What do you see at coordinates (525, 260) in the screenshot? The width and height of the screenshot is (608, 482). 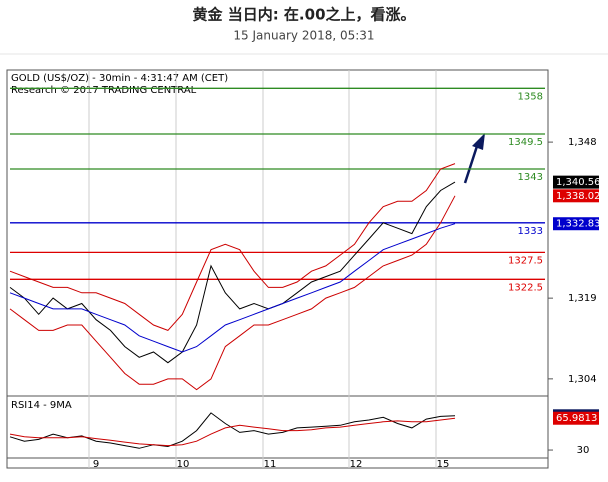 I see `level-label: 1327.5` at bounding box center [525, 260].